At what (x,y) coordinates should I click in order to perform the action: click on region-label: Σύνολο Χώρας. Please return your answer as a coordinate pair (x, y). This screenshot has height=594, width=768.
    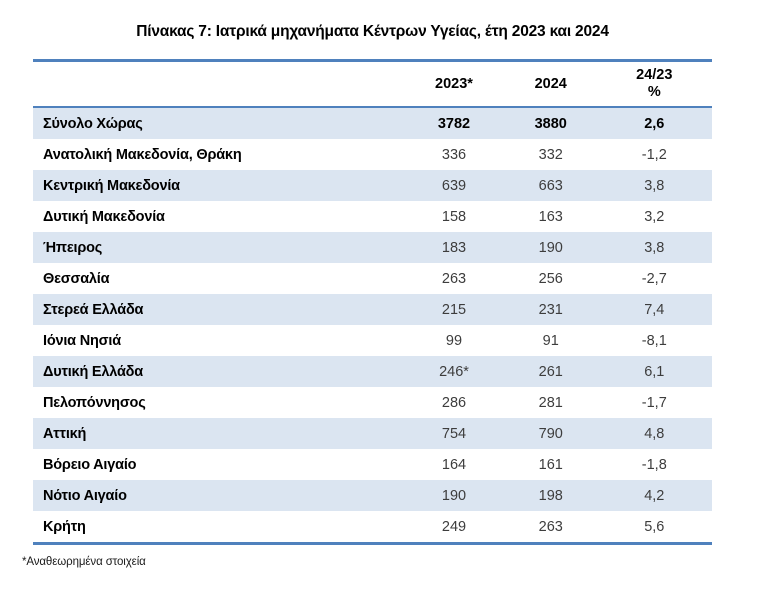
    Looking at the image, I should click on (218, 123).